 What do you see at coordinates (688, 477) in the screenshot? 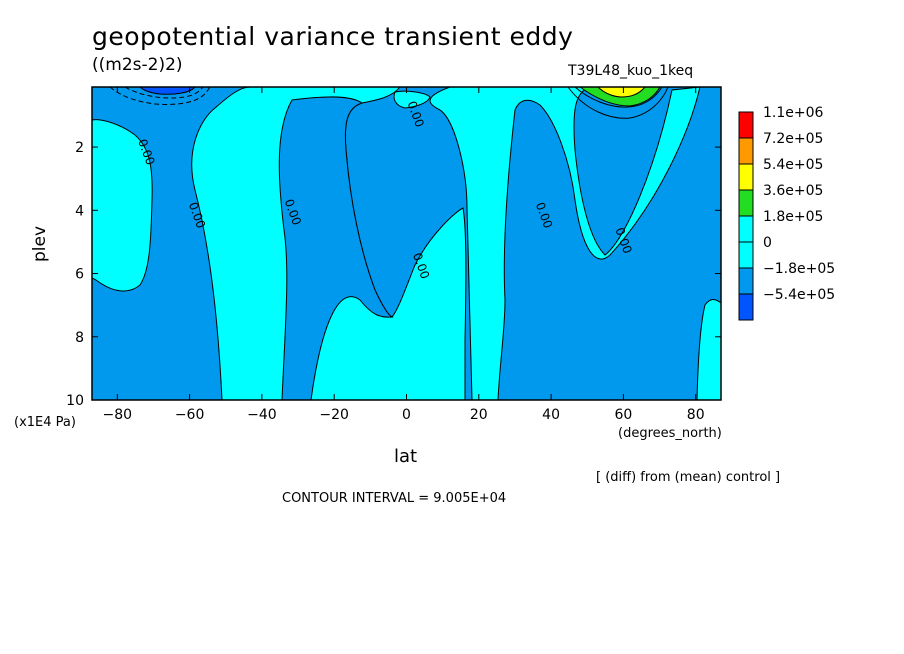
I see `diff-note: [ (diff) from (mean) control ]` at bounding box center [688, 477].